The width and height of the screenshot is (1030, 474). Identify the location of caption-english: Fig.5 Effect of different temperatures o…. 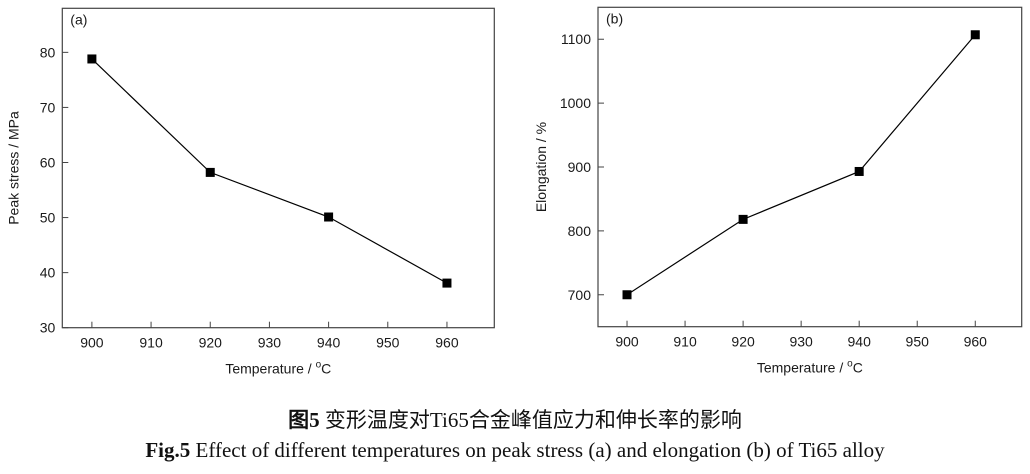
(515, 450).